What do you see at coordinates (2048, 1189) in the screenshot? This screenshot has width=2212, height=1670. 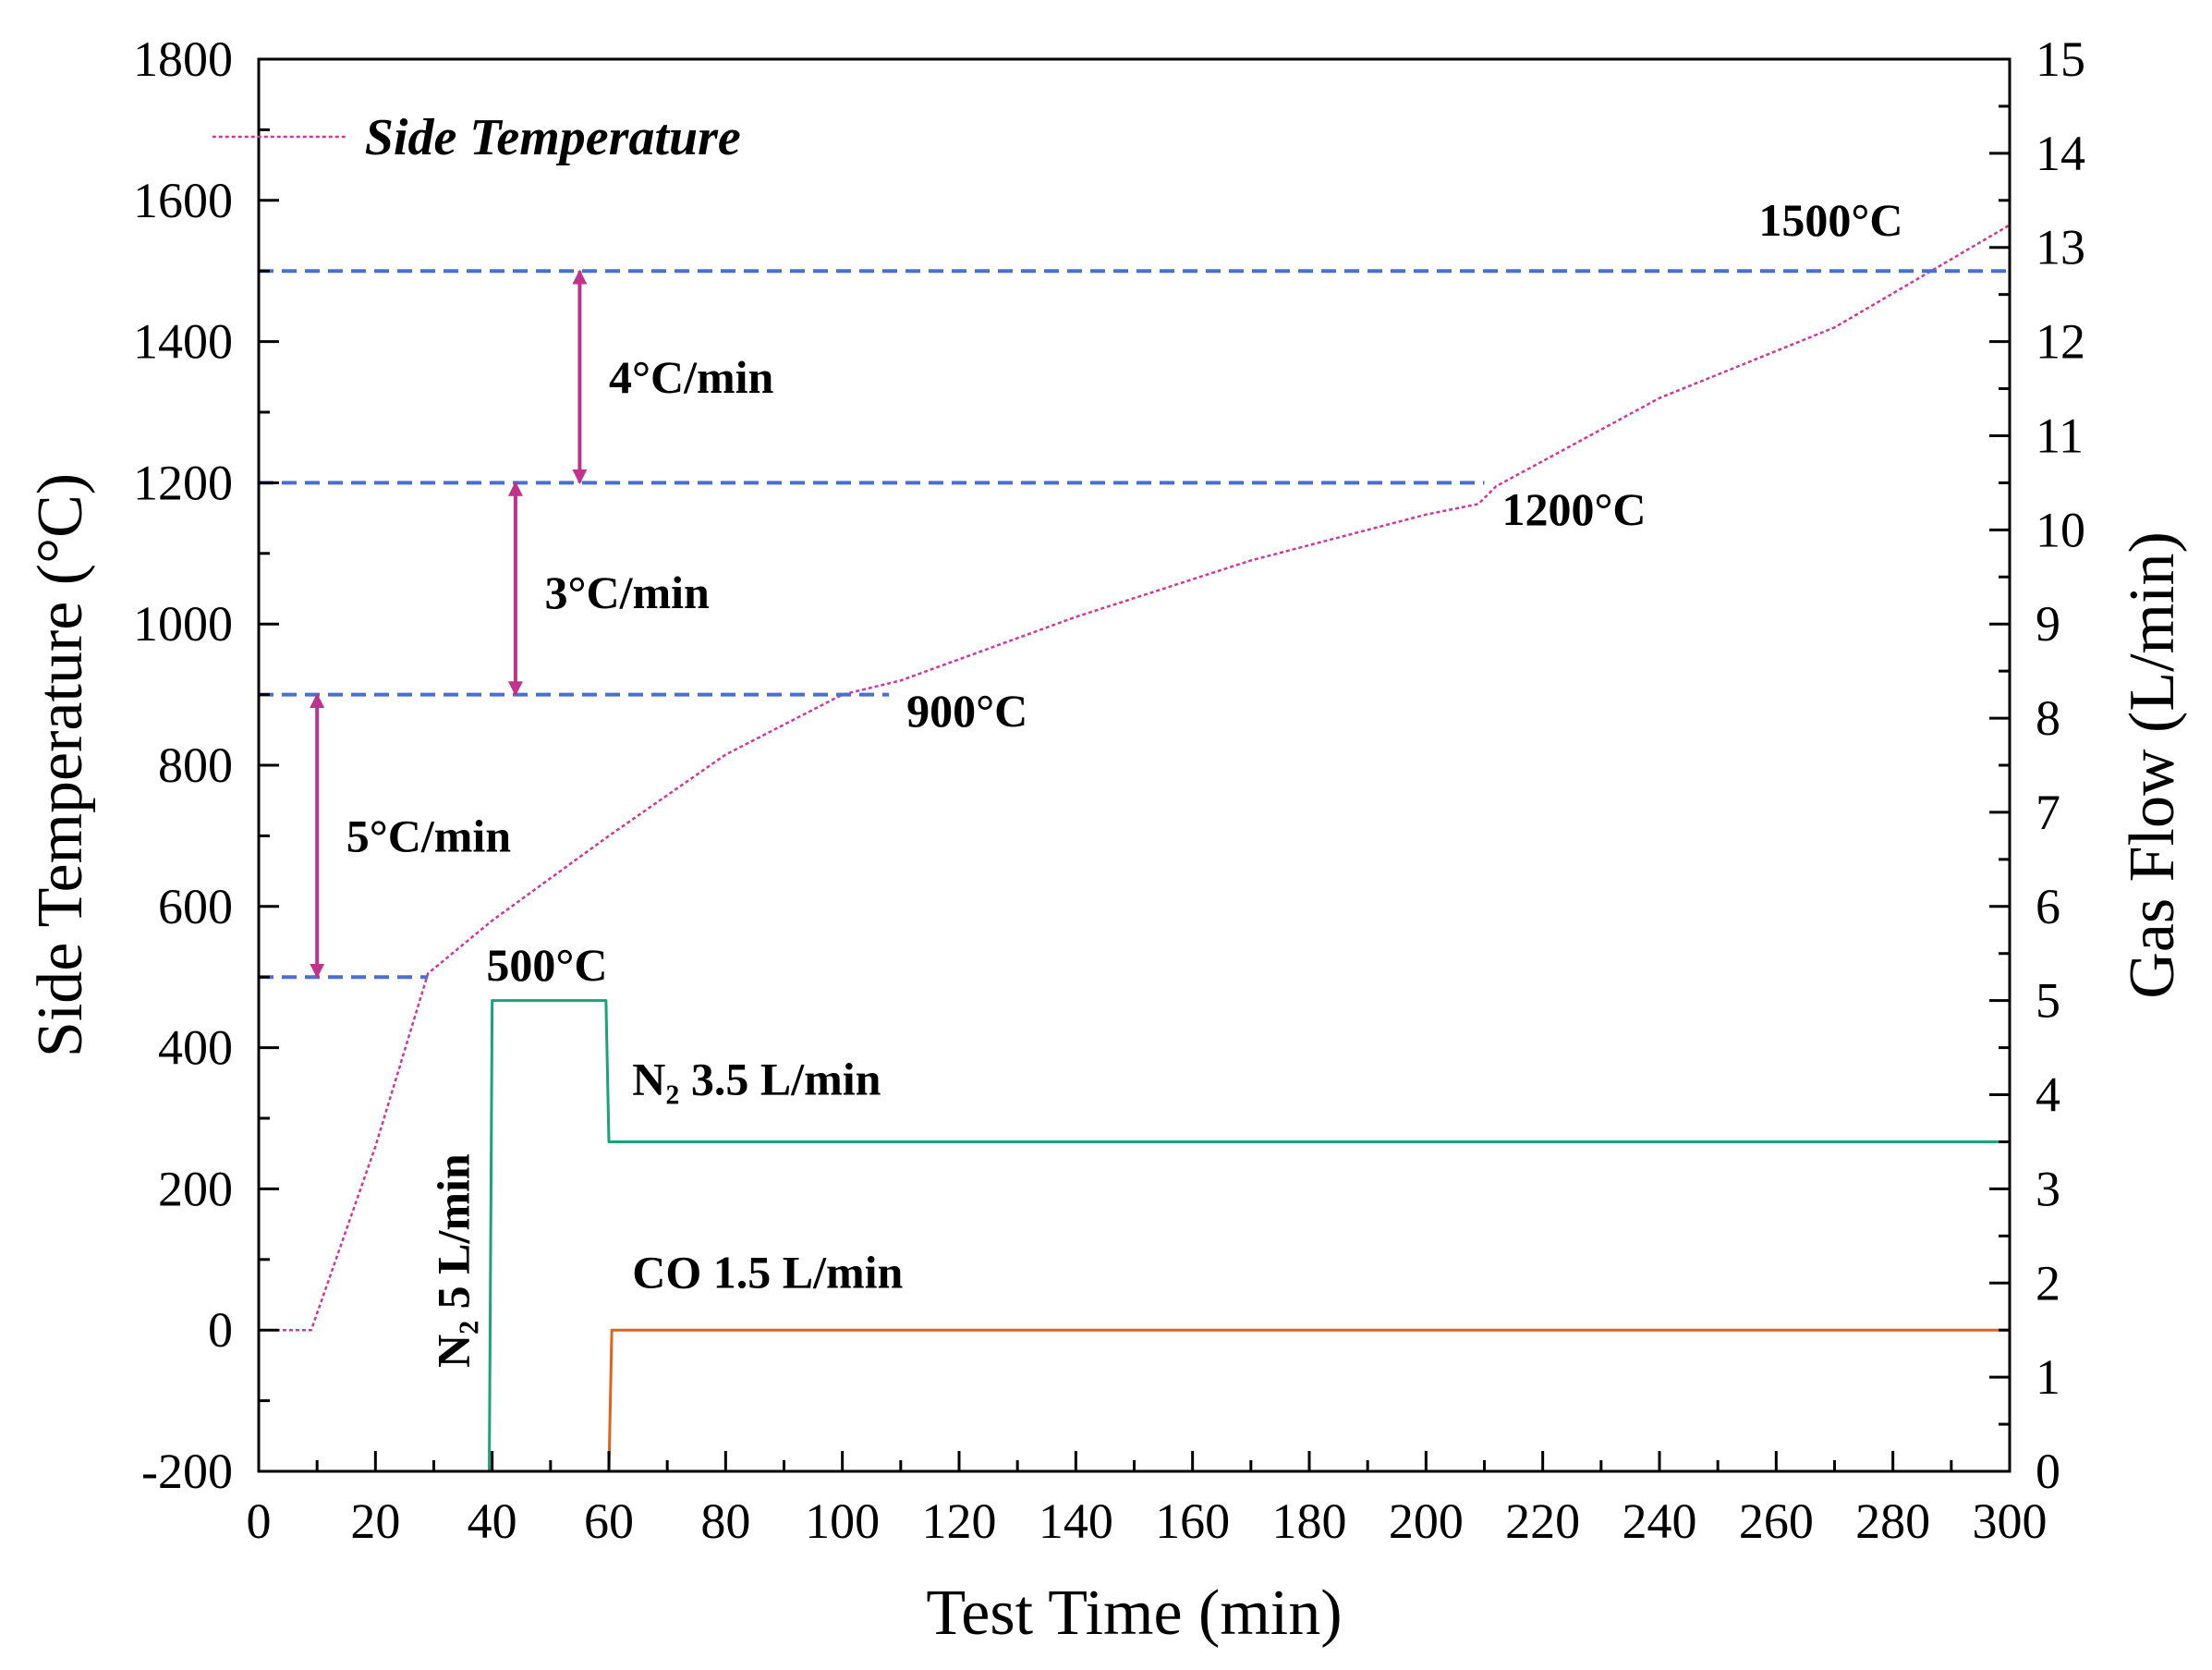 I see `y2-tick-label: 3` at bounding box center [2048, 1189].